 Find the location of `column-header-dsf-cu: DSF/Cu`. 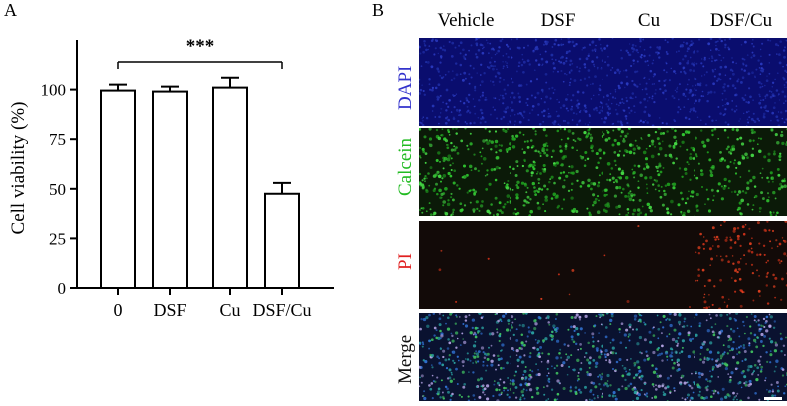

column-header-dsf-cu: DSF/Cu is located at coordinates (741, 20).